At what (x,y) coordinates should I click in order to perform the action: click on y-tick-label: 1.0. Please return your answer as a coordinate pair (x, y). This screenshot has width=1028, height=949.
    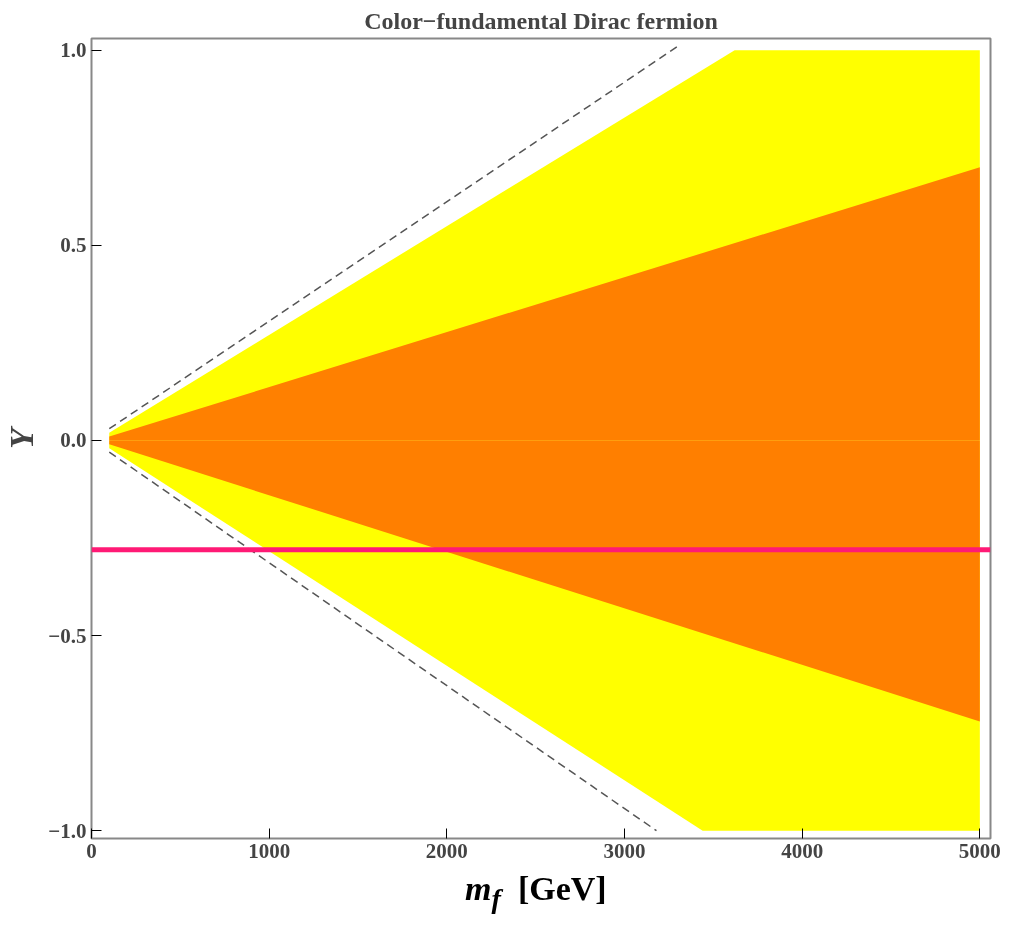
    Looking at the image, I should click on (73, 50).